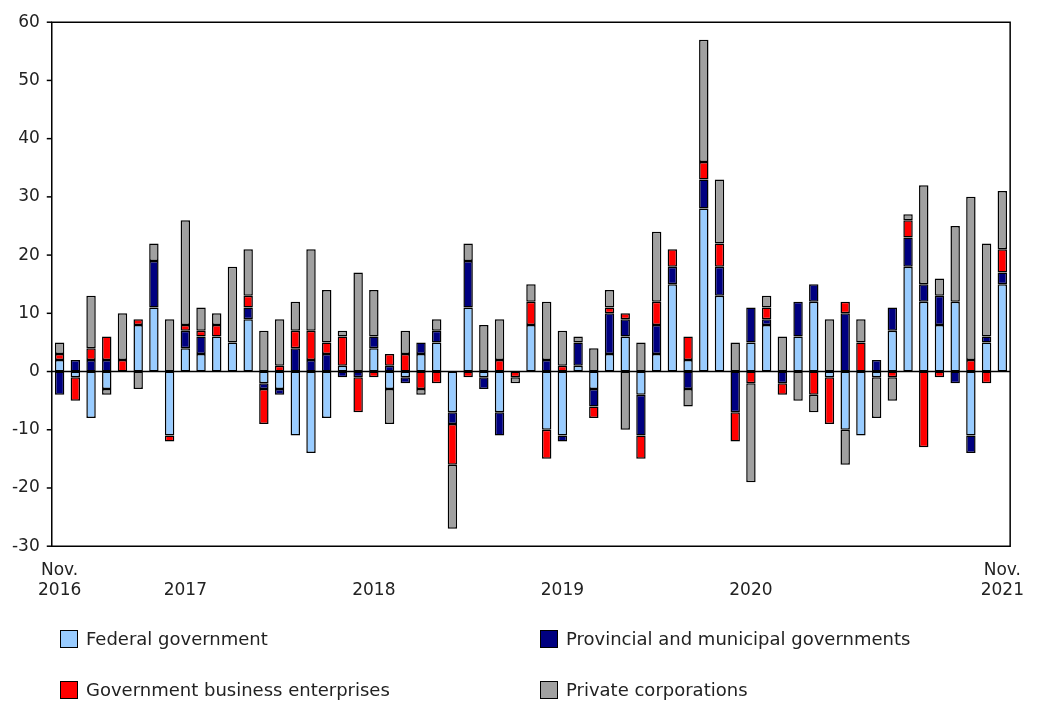 The width and height of the screenshot is (1038, 704). I want to click on y-tick-label: 30, so click(29, 195).